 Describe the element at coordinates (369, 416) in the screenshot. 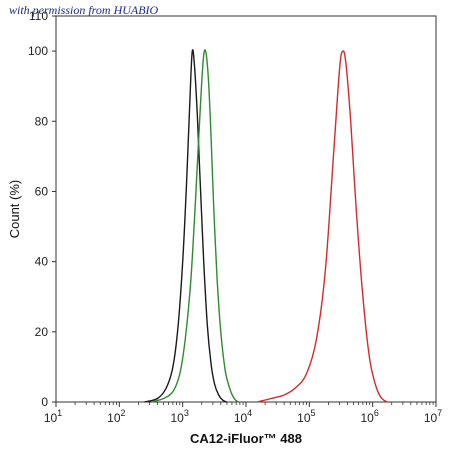

I see `x-tick-label: 10⁶` at that location.